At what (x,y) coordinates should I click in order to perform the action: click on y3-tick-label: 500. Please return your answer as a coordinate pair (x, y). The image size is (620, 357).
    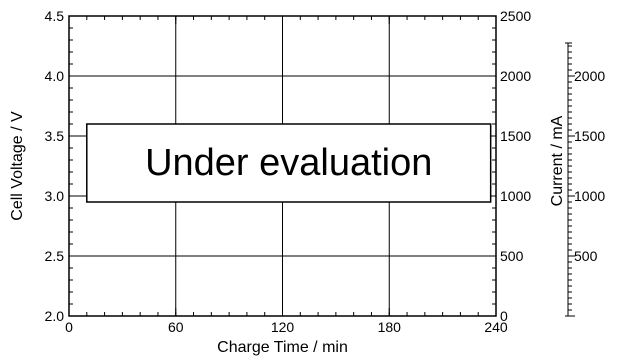
    Looking at the image, I should click on (586, 256).